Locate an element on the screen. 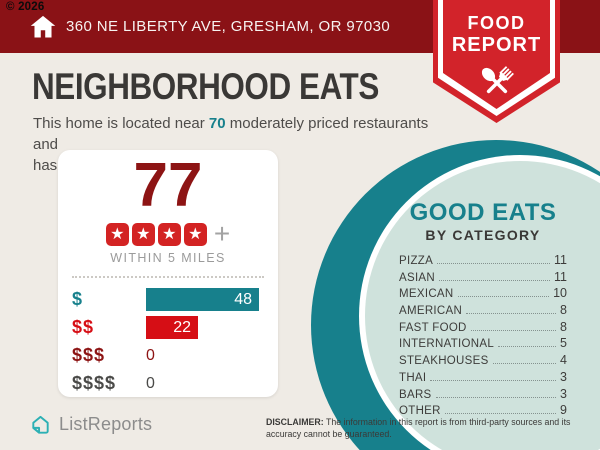 This screenshot has height=450, width=600. price-bar: 48 is located at coordinates (202, 299).